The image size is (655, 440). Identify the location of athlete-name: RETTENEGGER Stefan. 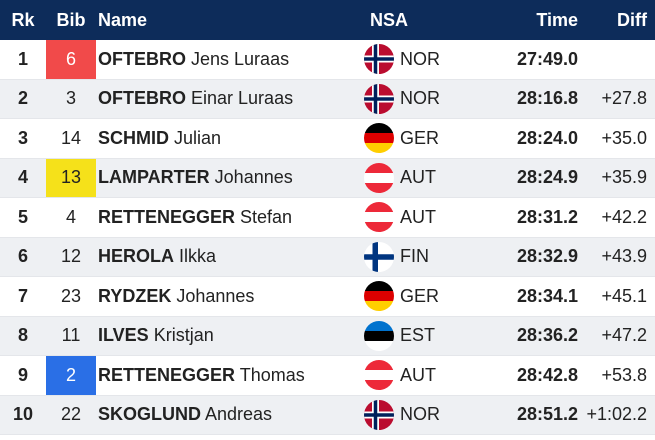
(230, 217).